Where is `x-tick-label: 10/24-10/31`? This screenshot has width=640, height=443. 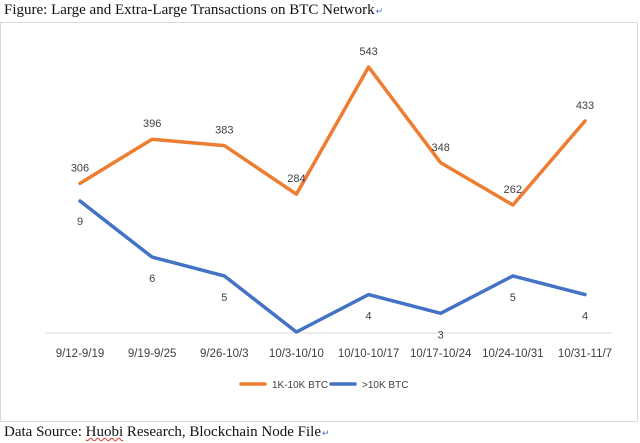
x-tick-label: 10/24-10/31 is located at coordinates (512, 354).